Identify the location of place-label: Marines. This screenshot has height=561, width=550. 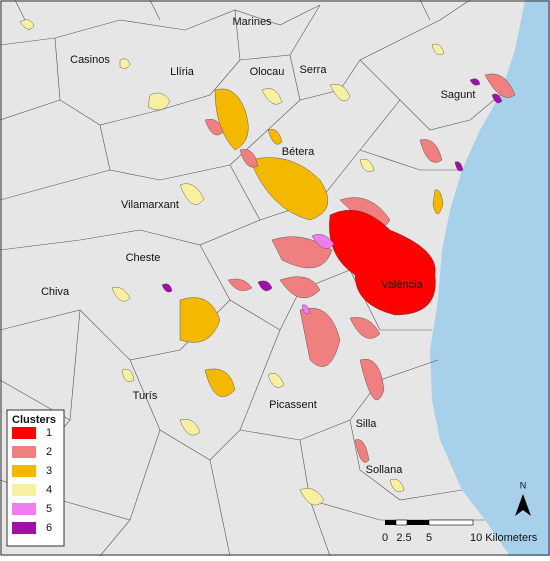
(252, 22).